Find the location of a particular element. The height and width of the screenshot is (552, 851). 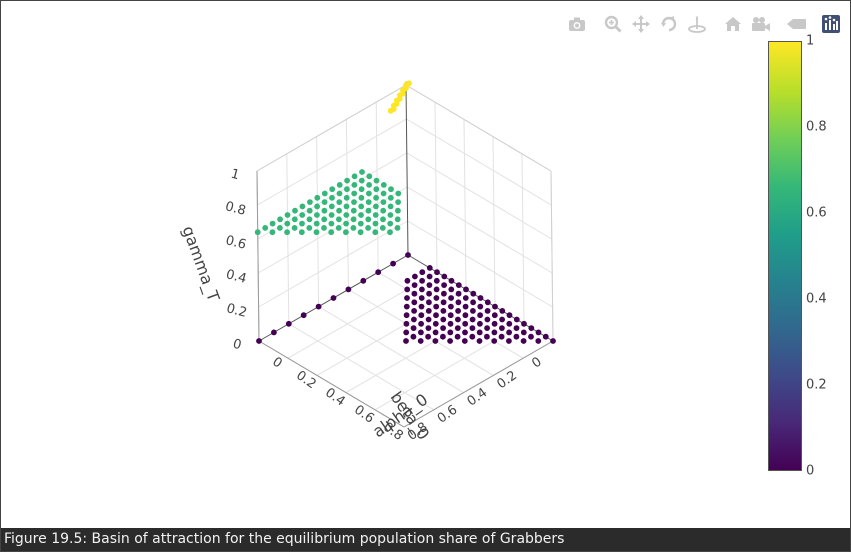

hover-icon is located at coordinates (797, 24).